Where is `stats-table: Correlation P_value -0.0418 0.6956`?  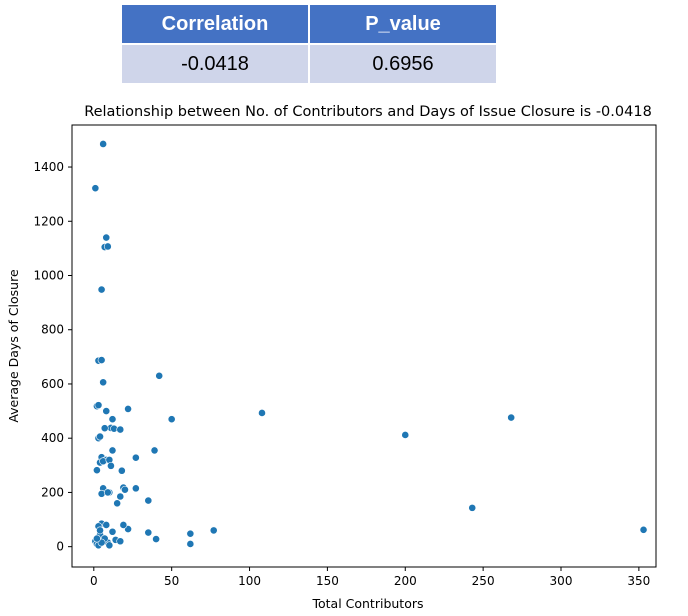 stats-table: Correlation P_value -0.0418 0.6956 is located at coordinates (309, 44).